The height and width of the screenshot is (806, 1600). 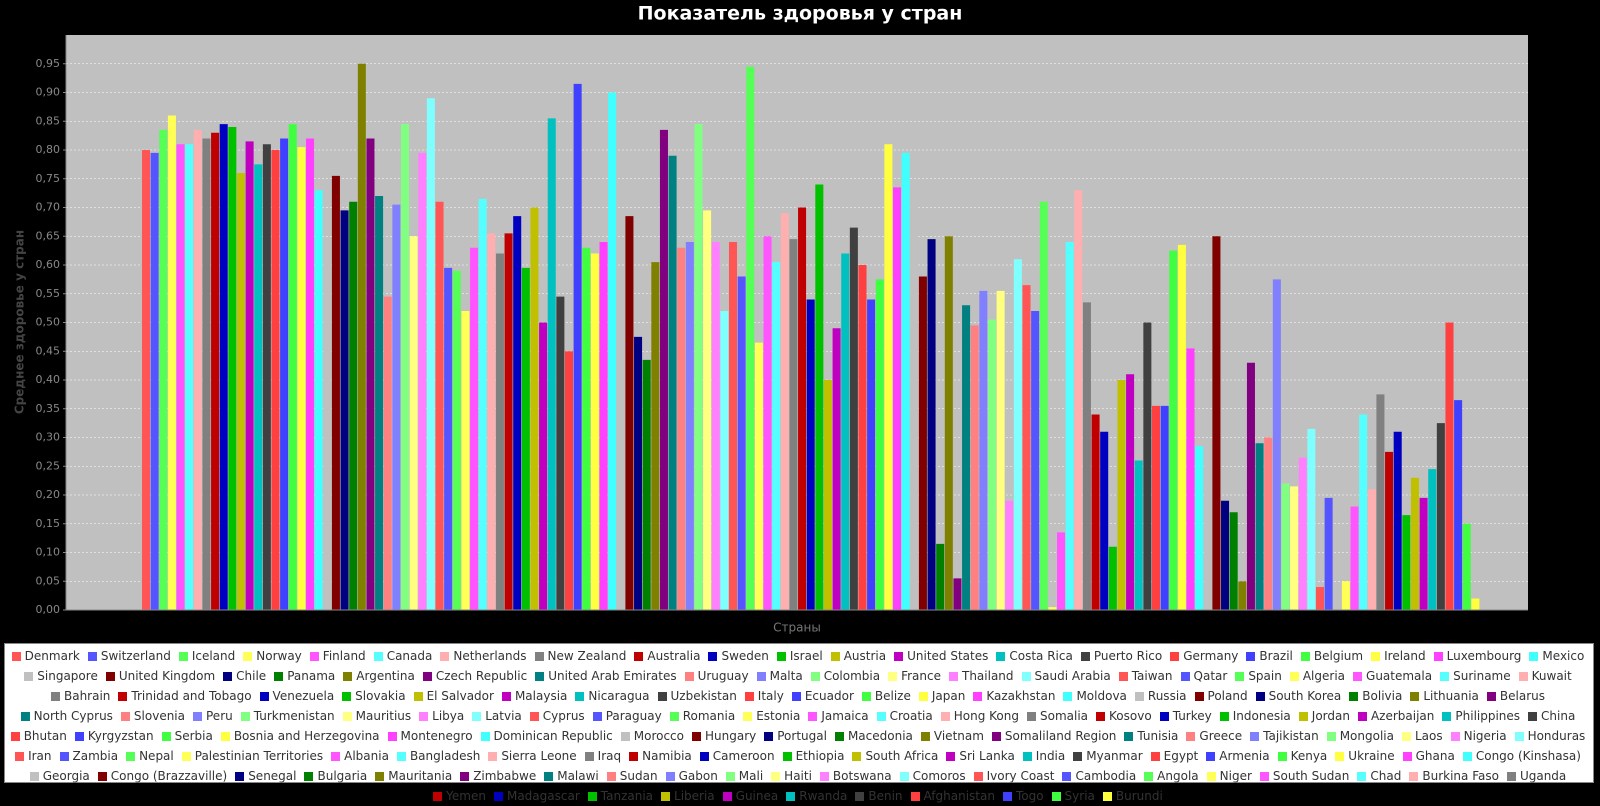 What do you see at coordinates (1057, 716) in the screenshot?
I see `legend-item: Somalia` at bounding box center [1057, 716].